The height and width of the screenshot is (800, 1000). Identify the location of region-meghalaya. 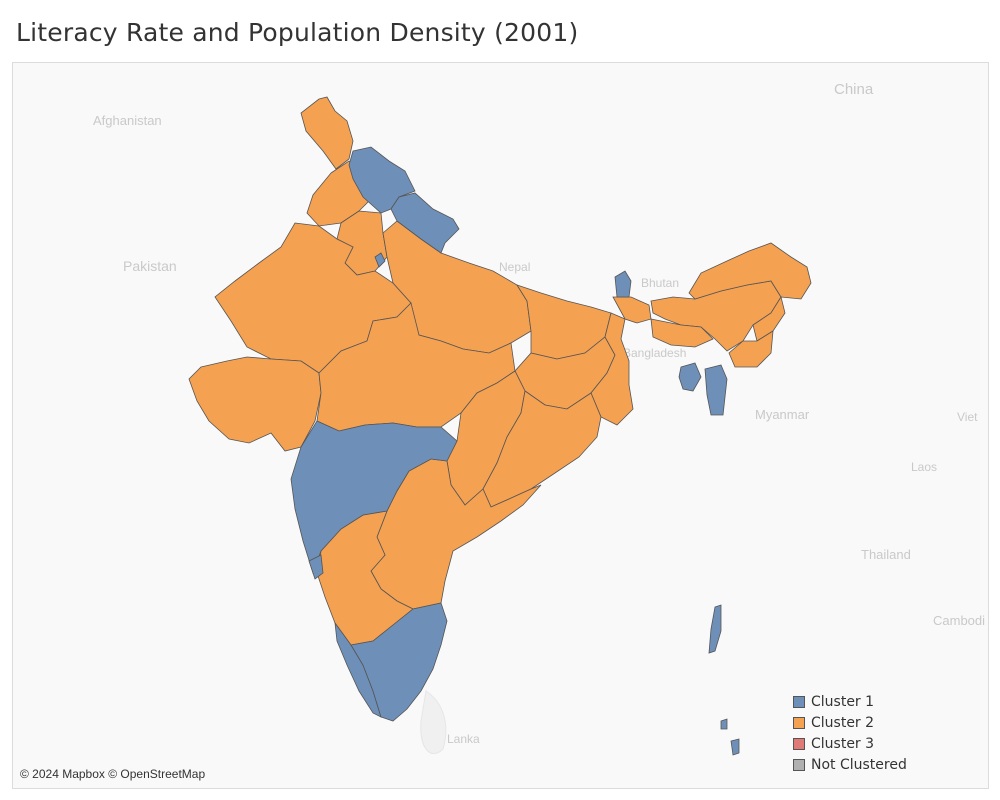
(682, 333).